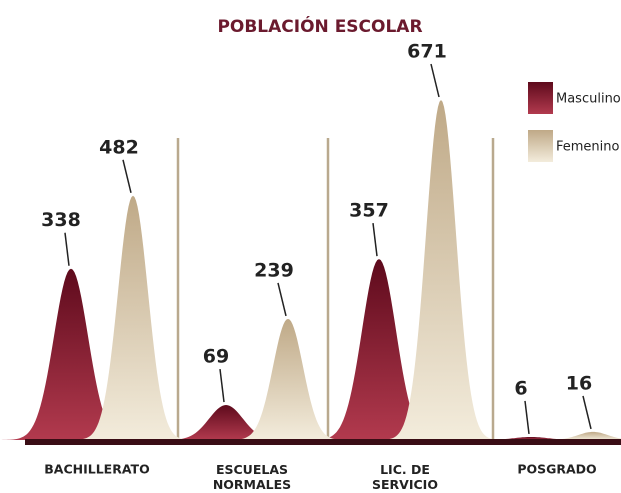  I want to click on value-label: 16, so click(579, 383).